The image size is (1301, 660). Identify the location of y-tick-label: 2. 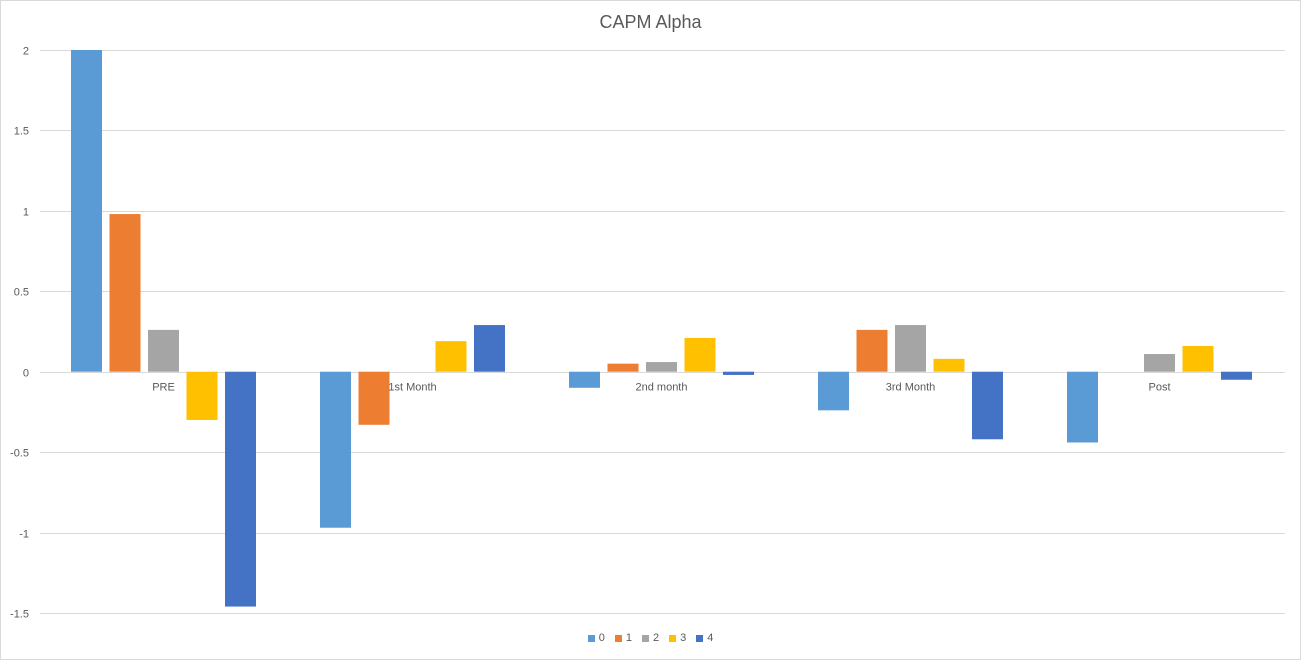
(26, 52).